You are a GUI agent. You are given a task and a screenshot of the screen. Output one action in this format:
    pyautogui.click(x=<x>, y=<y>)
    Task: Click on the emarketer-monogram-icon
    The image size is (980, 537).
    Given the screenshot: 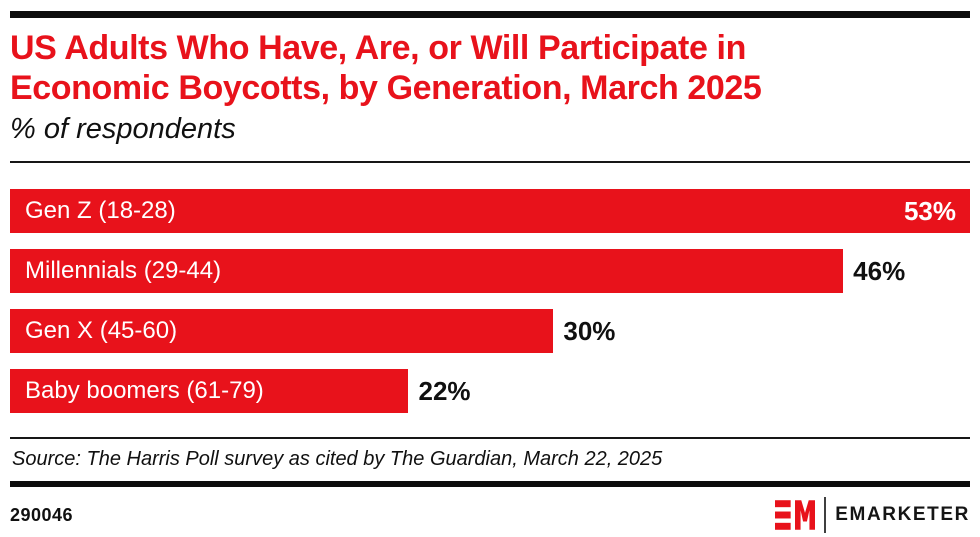 What is the action you would take?
    pyautogui.click(x=795, y=515)
    